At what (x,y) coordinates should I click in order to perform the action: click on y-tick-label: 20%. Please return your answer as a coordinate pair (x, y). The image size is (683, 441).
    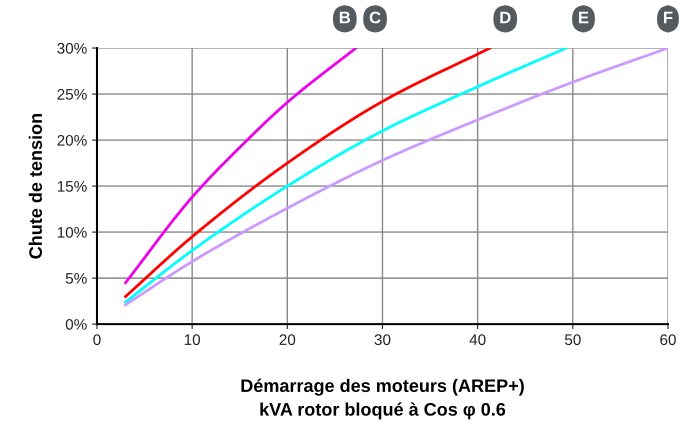
    Looking at the image, I should click on (72, 140).